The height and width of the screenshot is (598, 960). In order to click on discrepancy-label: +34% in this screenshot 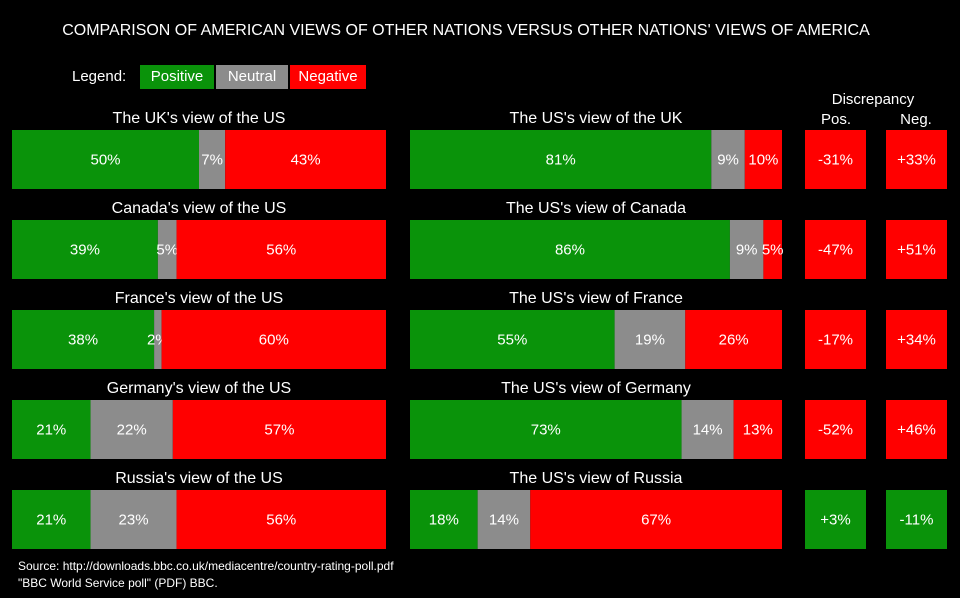, I will do `click(916, 339)`.